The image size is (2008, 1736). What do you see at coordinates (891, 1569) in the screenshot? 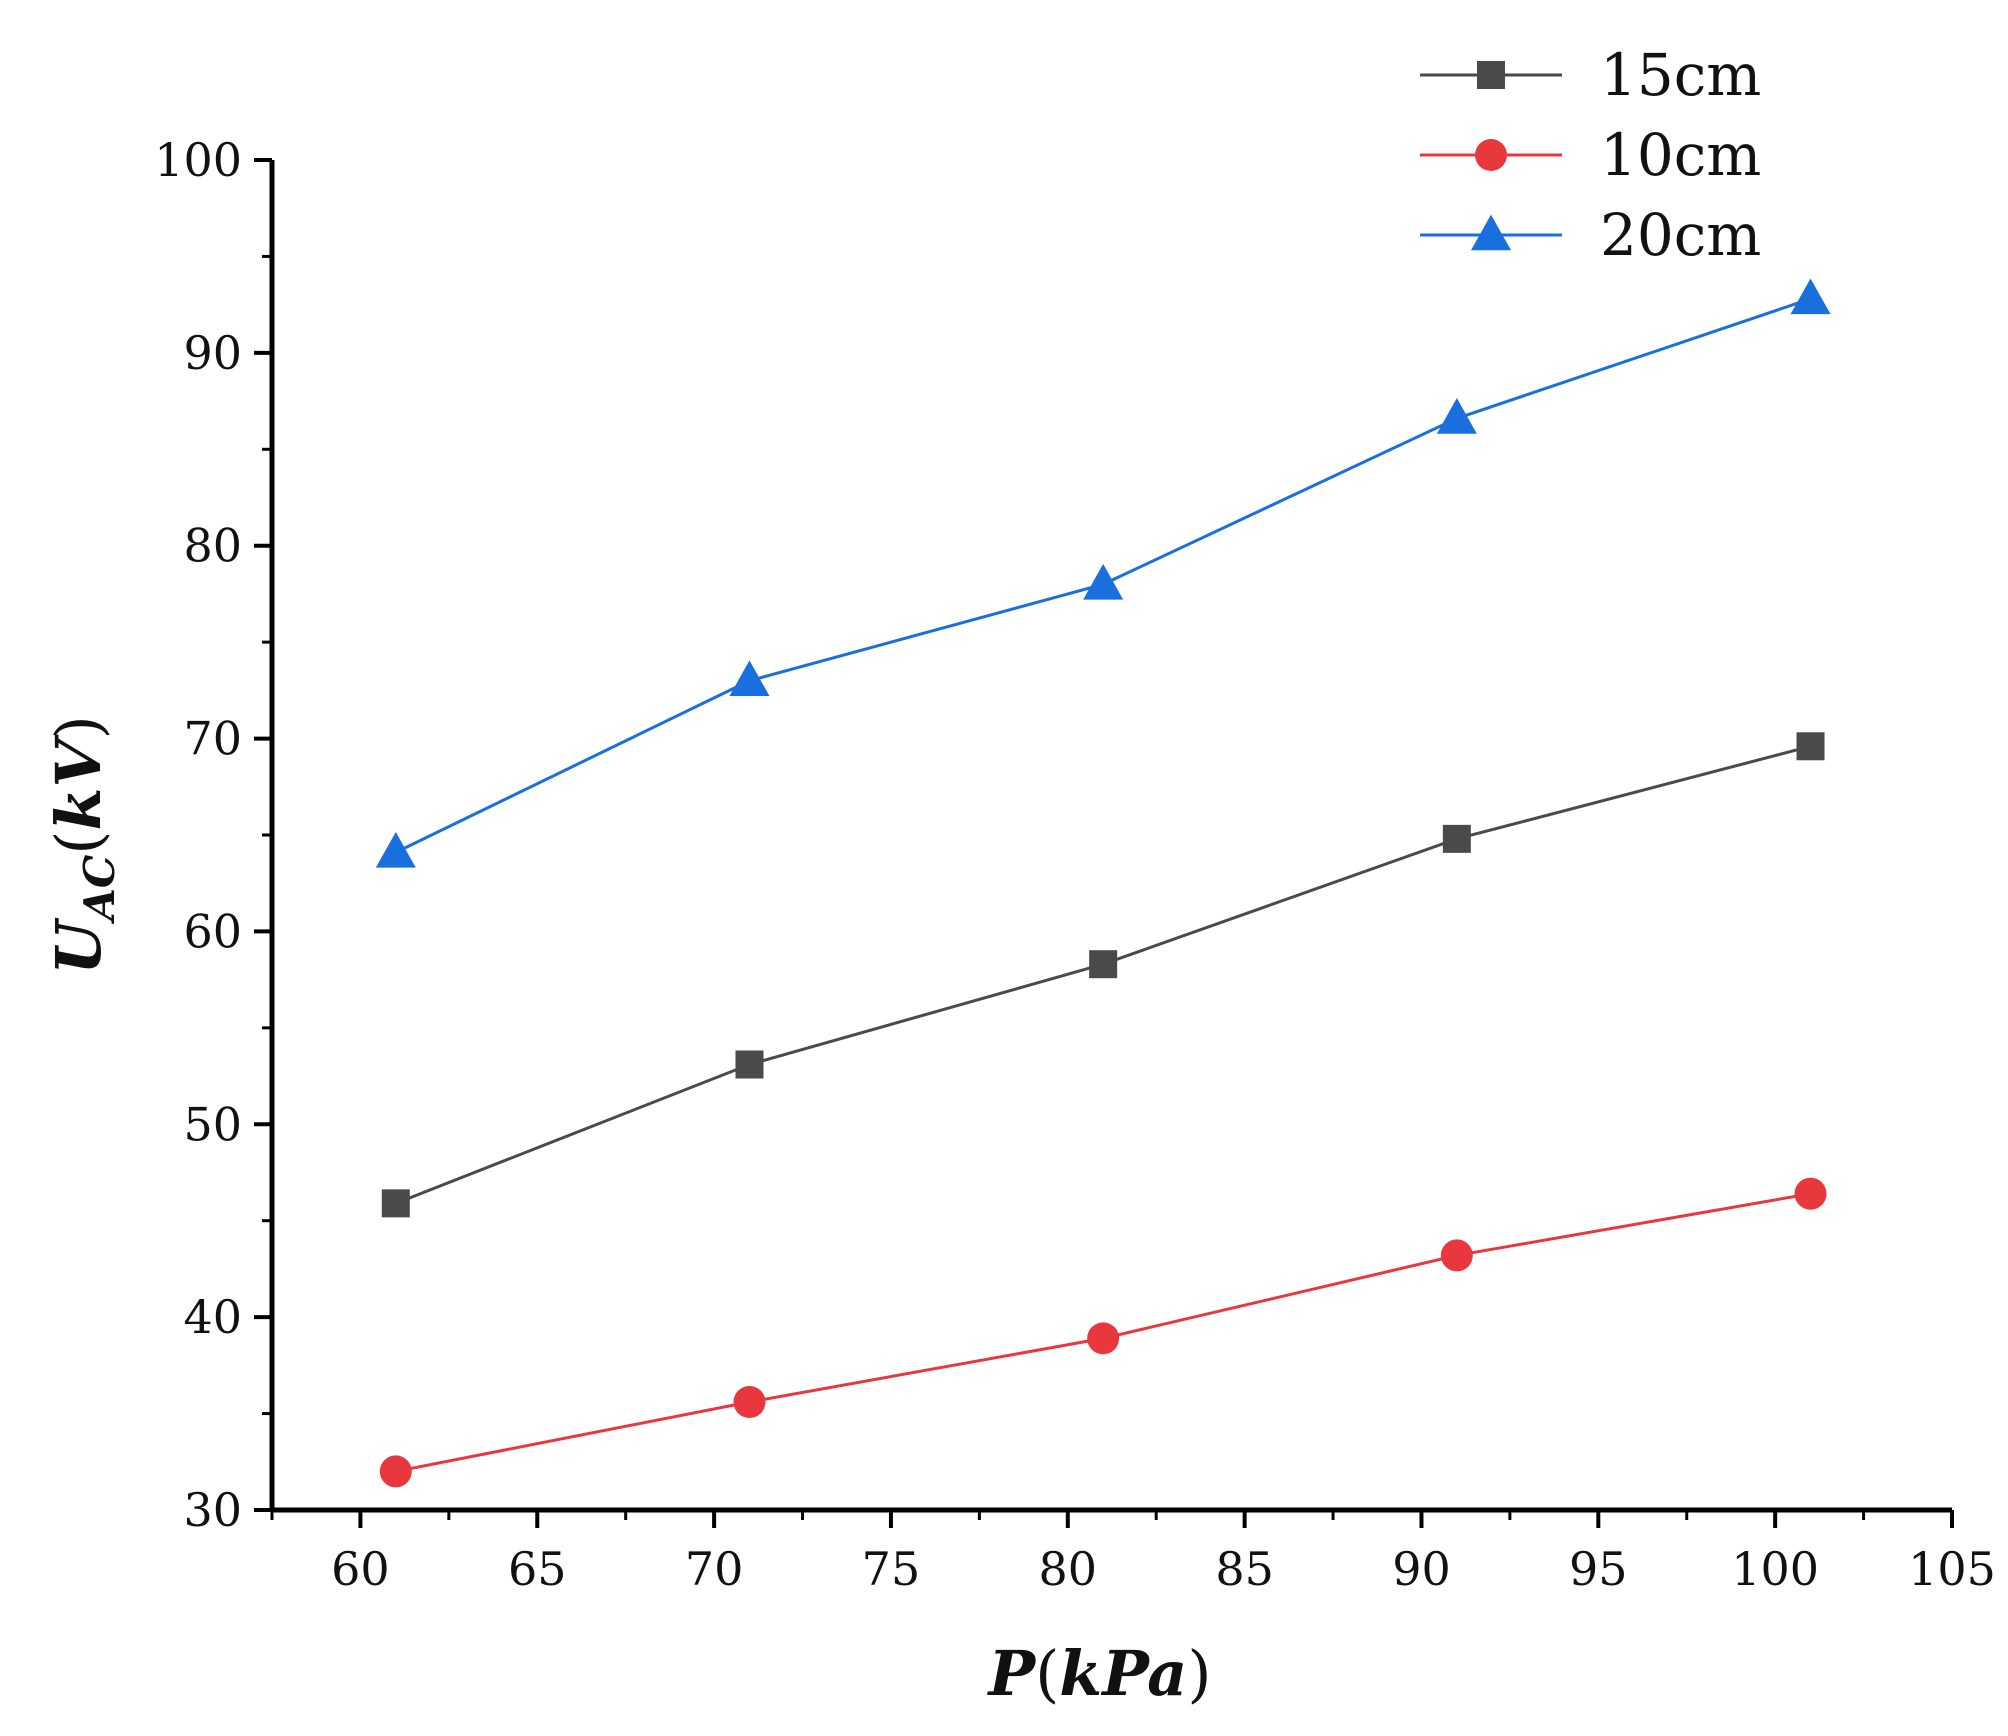
I see `x-tick-label: 75` at bounding box center [891, 1569].